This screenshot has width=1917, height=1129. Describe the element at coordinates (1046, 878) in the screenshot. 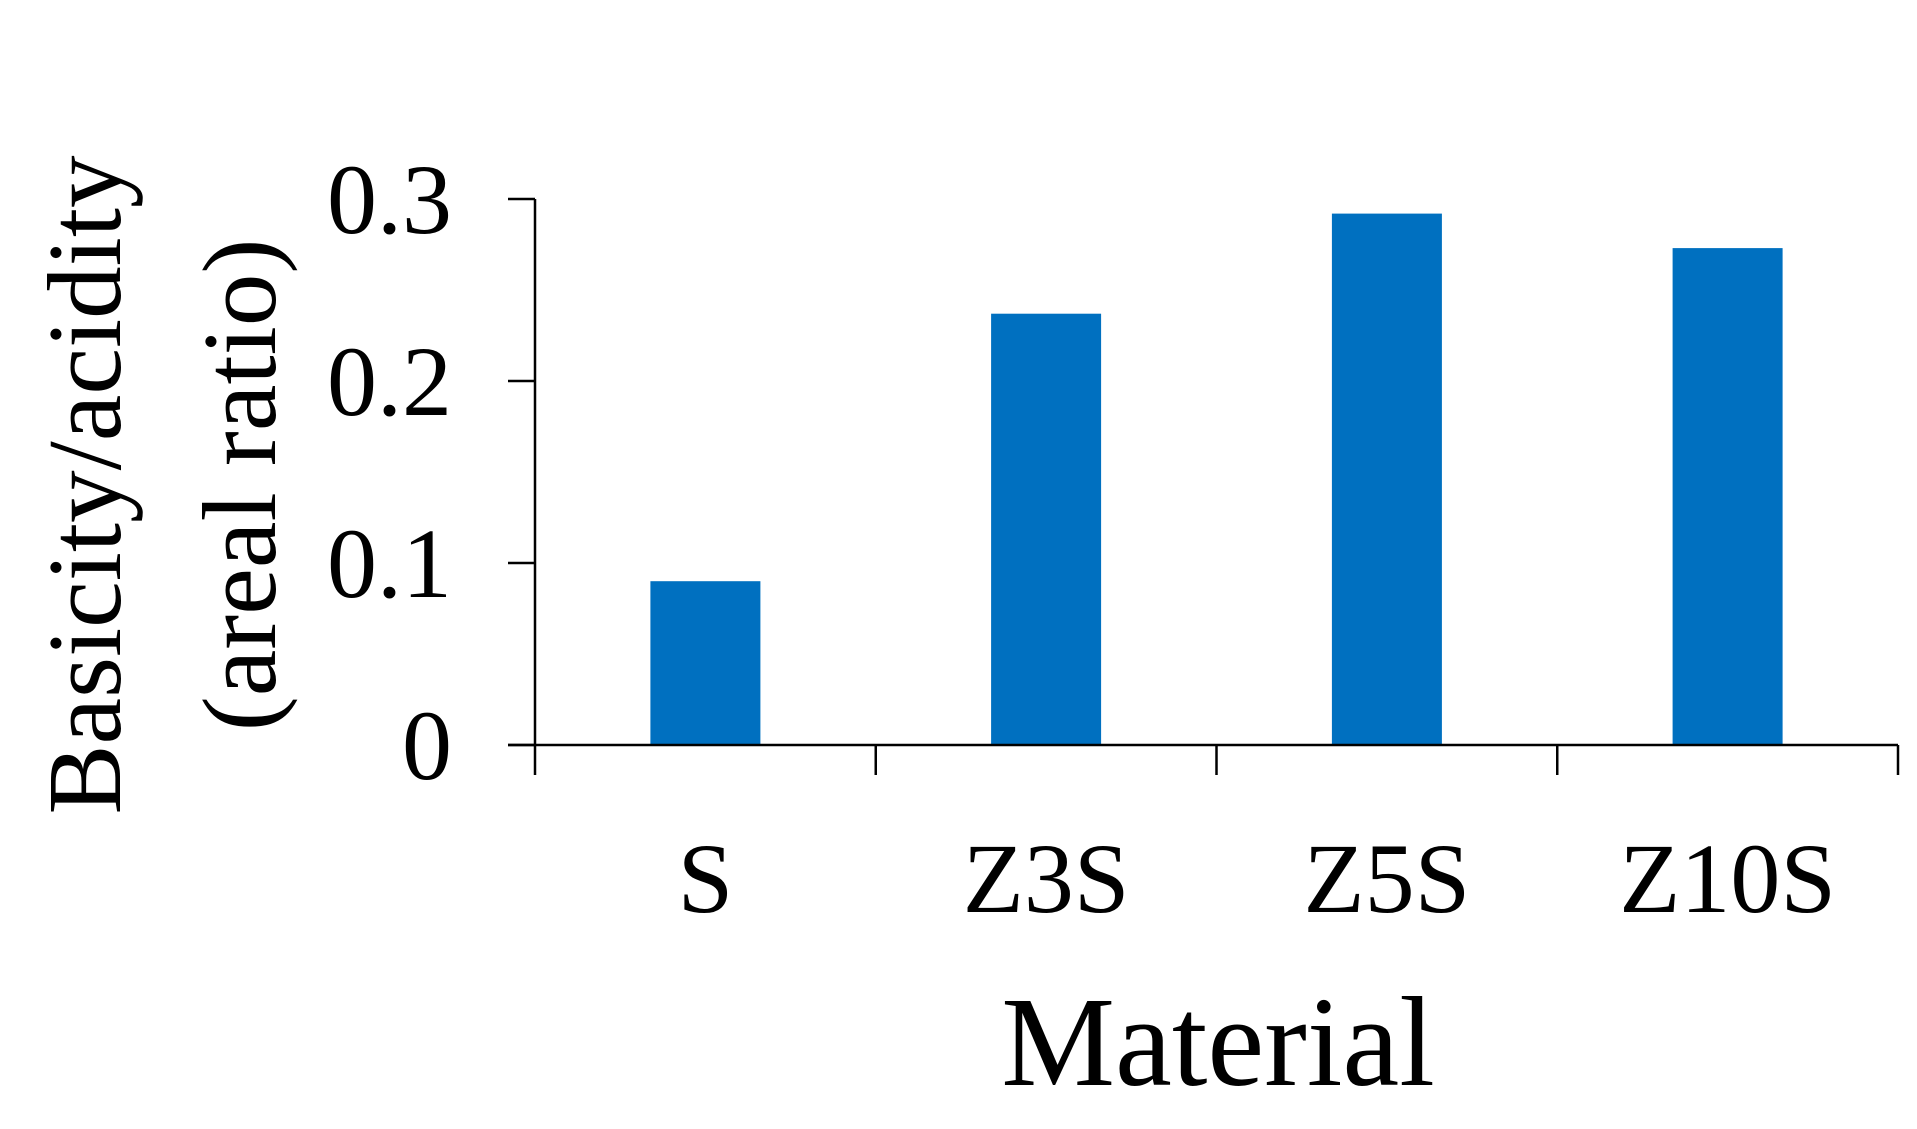

I see `x-tick-label-z3s: Z3S` at that location.